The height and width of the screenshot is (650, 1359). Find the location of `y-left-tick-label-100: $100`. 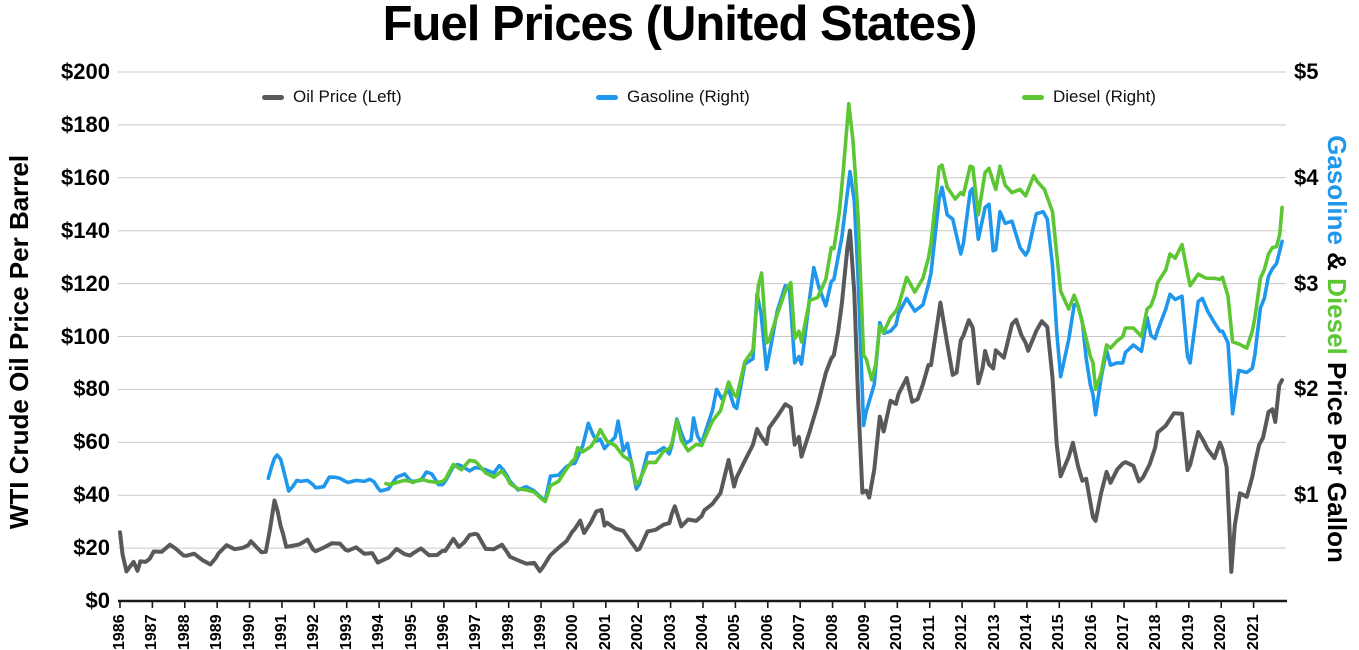

y-left-tick-label-100: $100 is located at coordinates (85, 336).